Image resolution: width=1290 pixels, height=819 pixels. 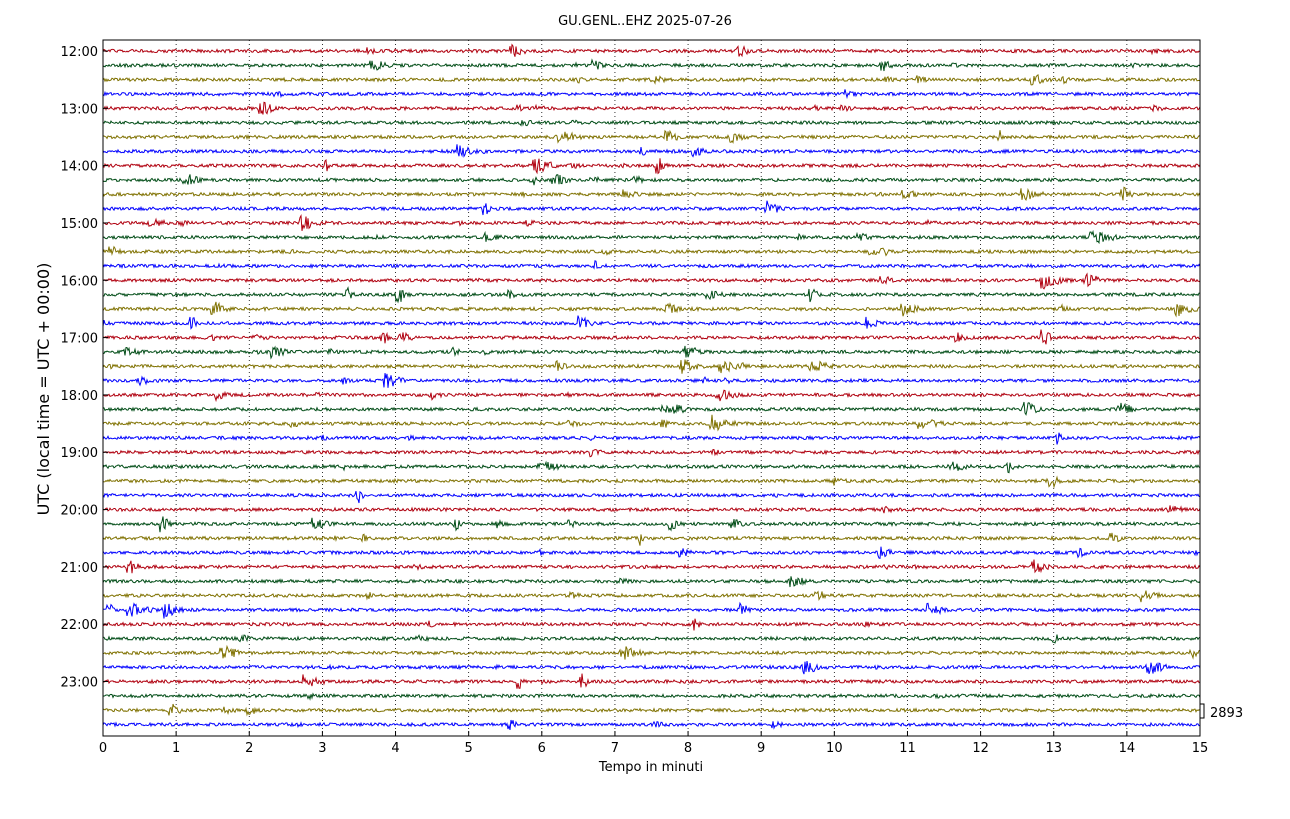 I want to click on chart-title: GU.GENL..EHZ 2025-07-26, so click(x=645, y=21).